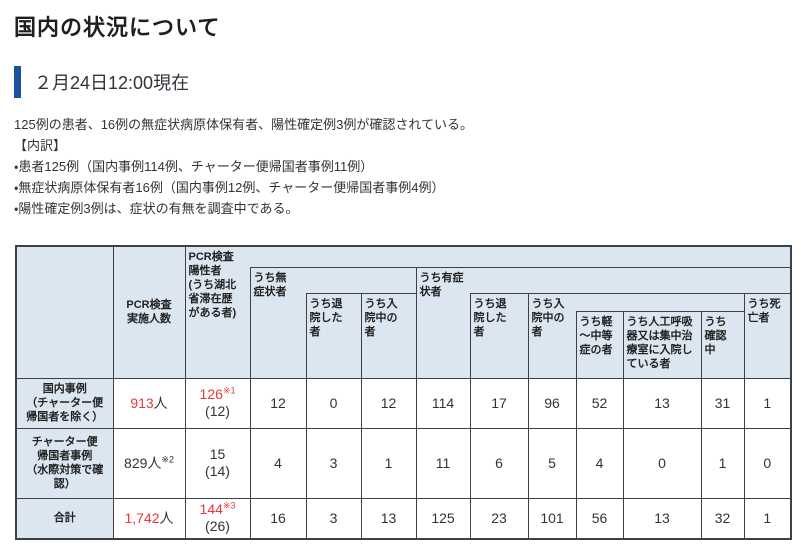 The image size is (801, 552). I want to click on col-header-asym-hospitalized: うち入 院中の 者, so click(388, 335).